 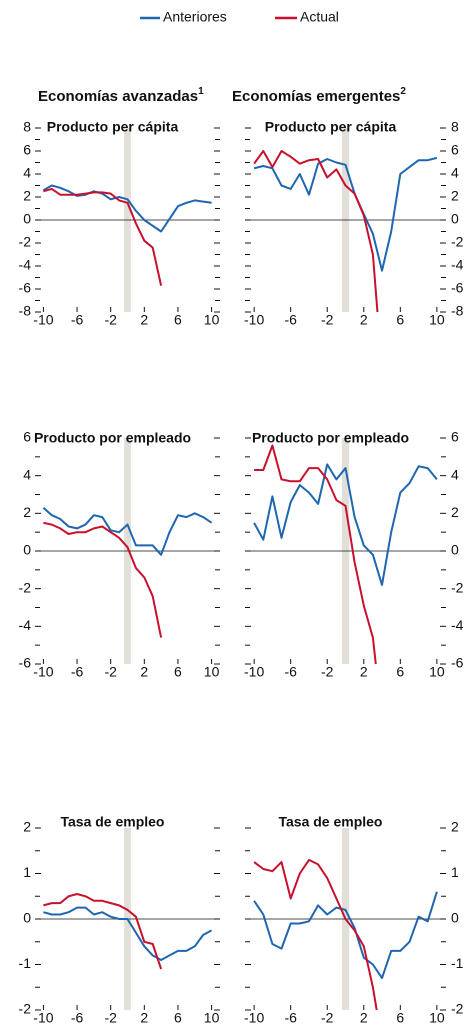 What do you see at coordinates (319, 95) in the screenshot?
I see `column-title: Economías emergentes2` at bounding box center [319, 95].